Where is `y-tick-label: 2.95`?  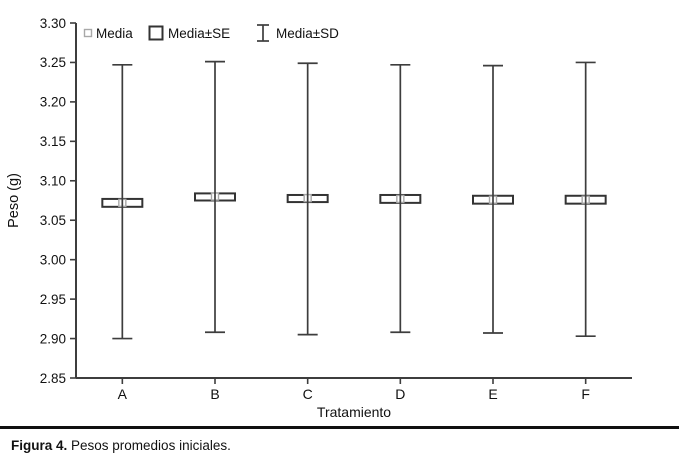 y-tick-label: 2.95 is located at coordinates (53, 299).